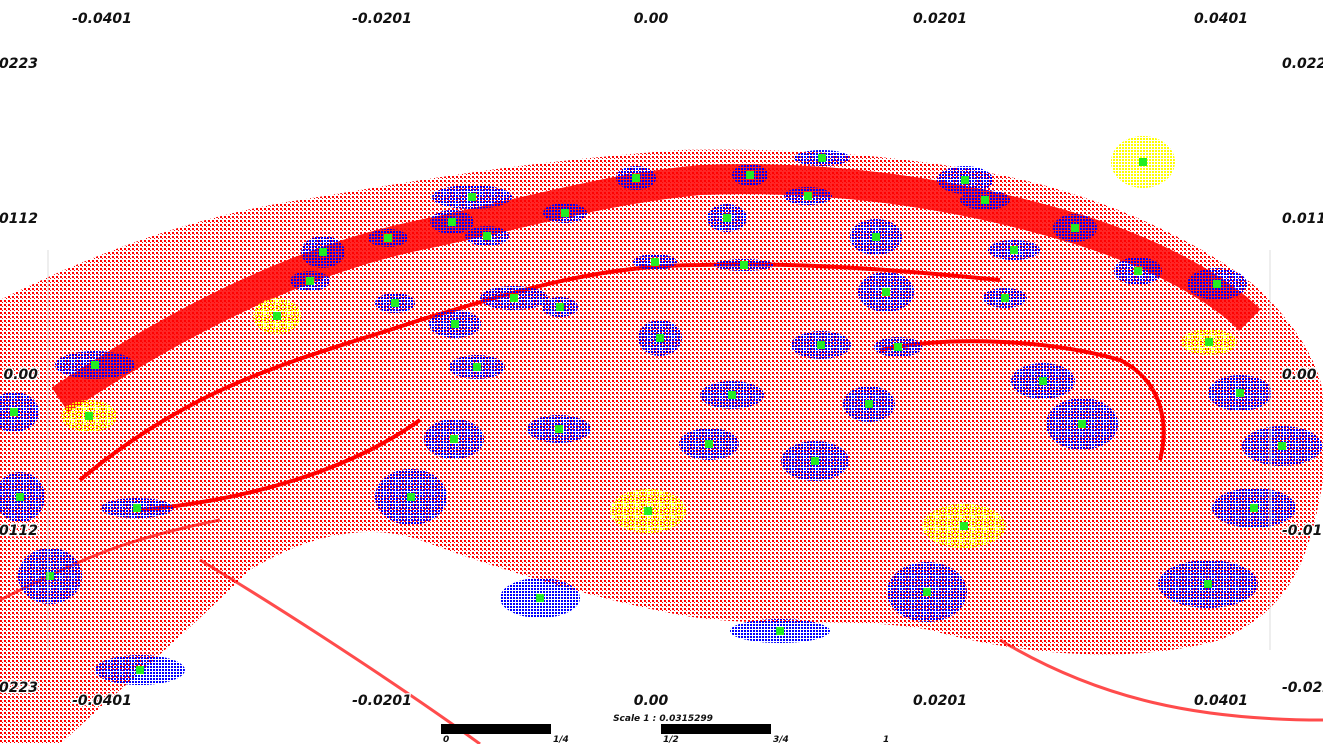 This screenshot has width=1323, height=744. Describe the element at coordinates (561, 739) in the screenshot. I see `scale-tick-label: 1/4` at that location.